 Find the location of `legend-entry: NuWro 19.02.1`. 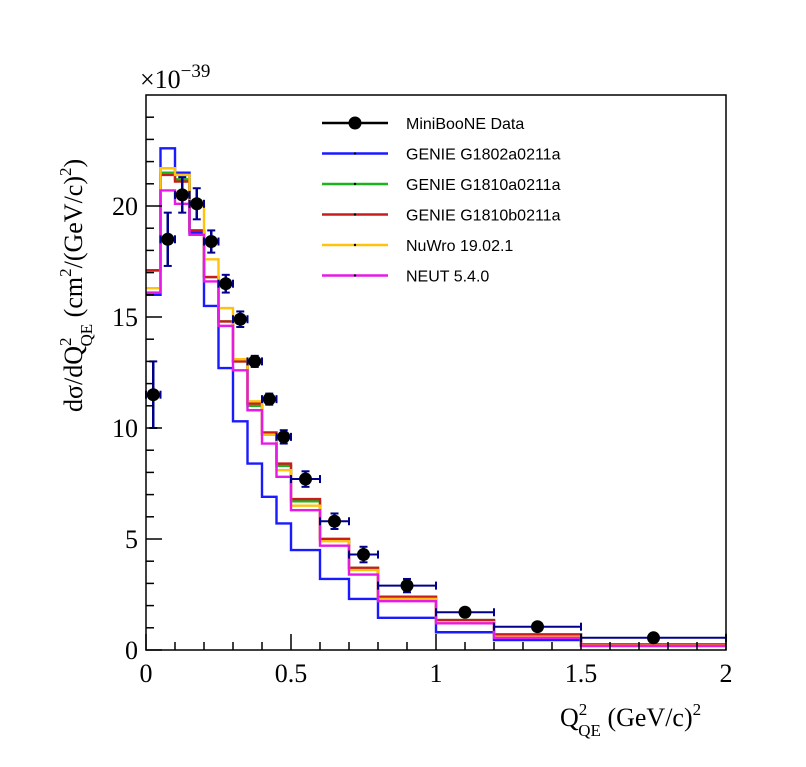

legend-entry: NuWro 19.02.1 is located at coordinates (417, 246).